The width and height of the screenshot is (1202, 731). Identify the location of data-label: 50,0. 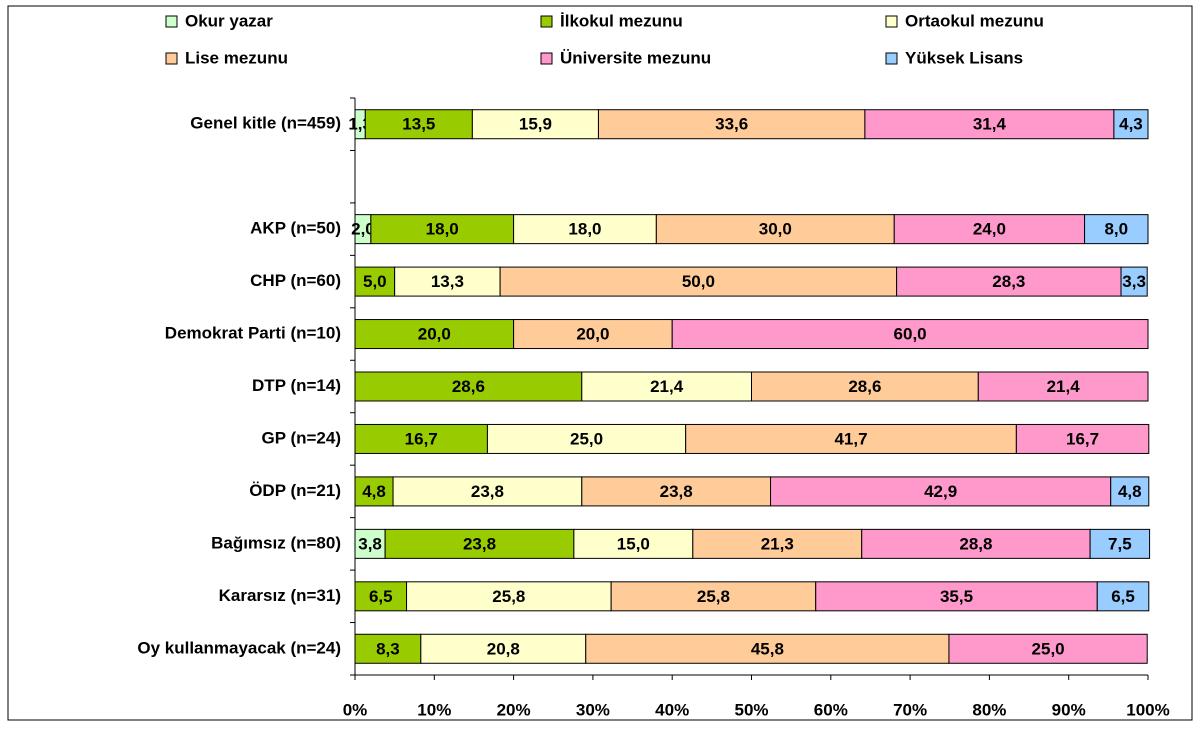
(698, 281).